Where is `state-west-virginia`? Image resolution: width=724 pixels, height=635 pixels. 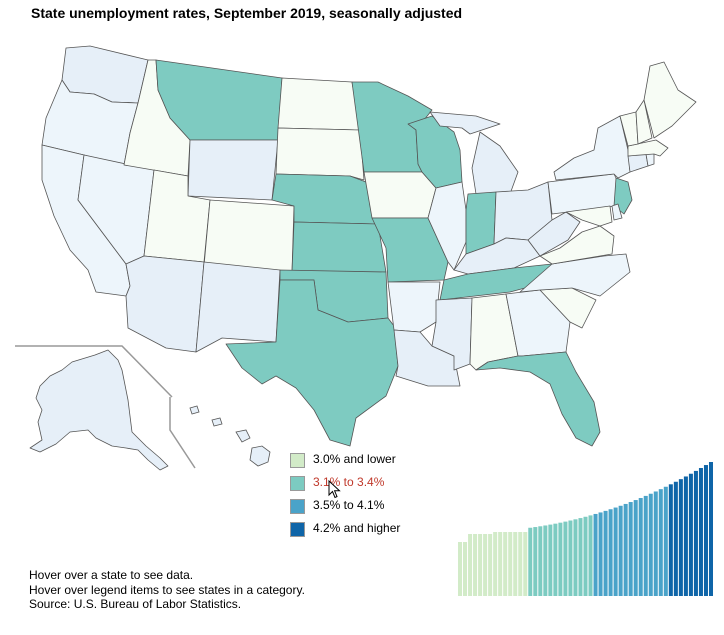 state-west-virginia is located at coordinates (554, 234).